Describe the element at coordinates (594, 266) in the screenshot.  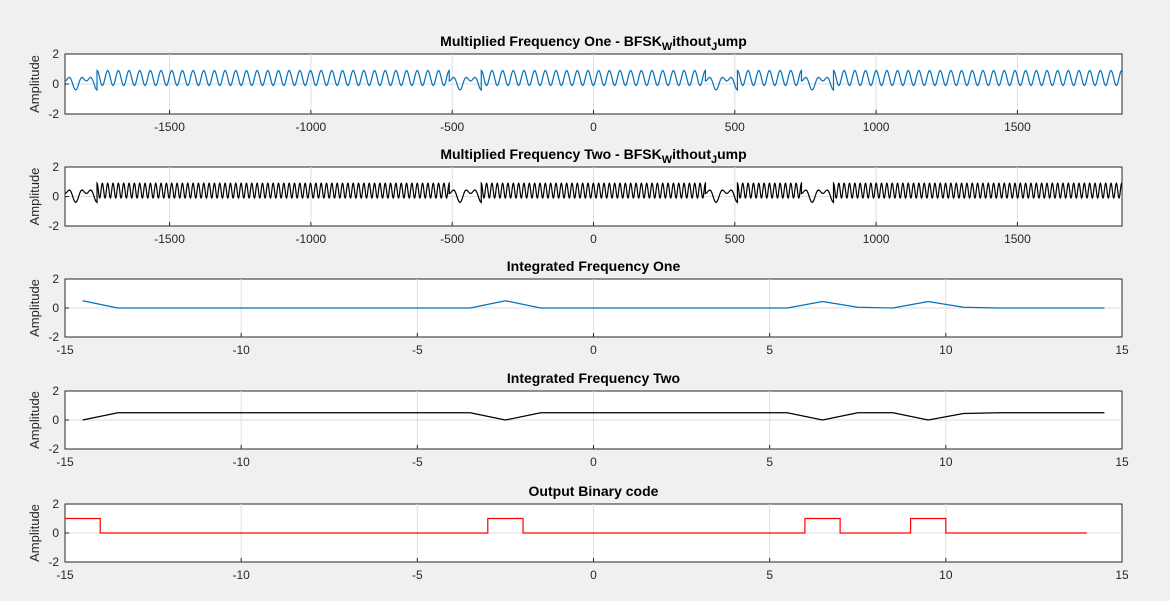
I see `plot-title: Integrated Frequency One` at that location.